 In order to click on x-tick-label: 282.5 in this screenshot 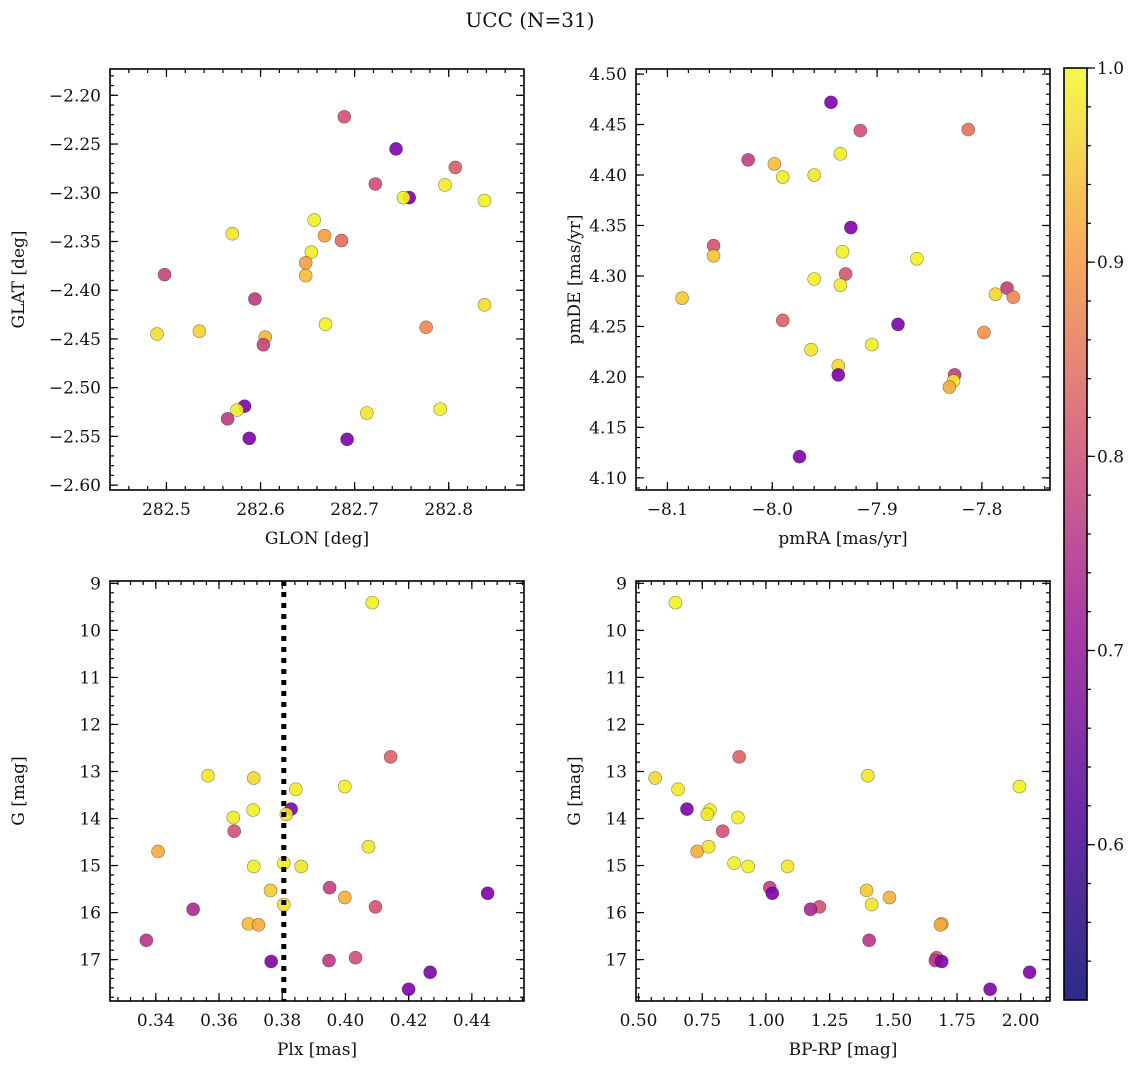, I will do `click(166, 510)`.